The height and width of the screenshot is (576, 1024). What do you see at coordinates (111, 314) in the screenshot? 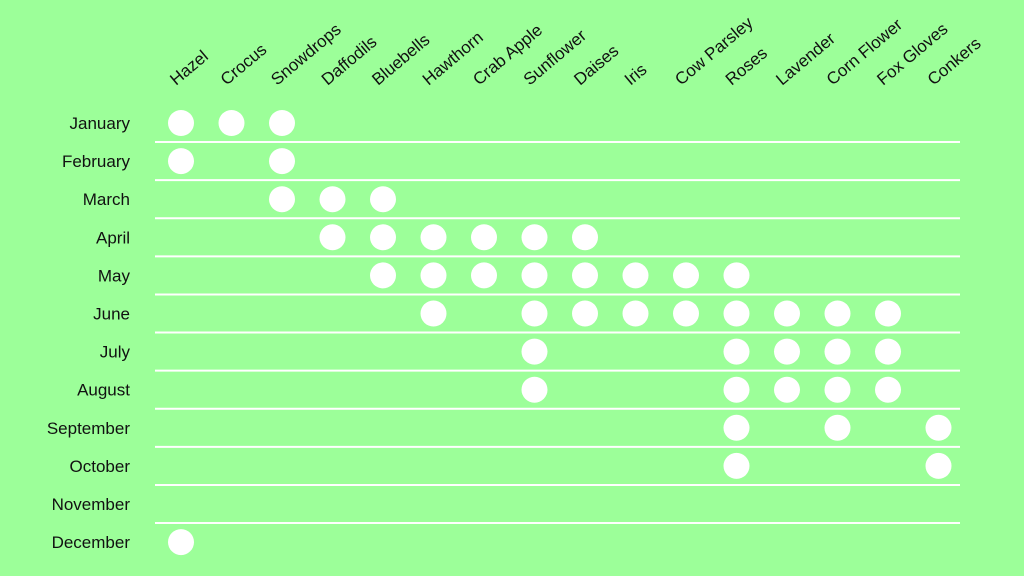
I see `row-label-june: June` at bounding box center [111, 314].